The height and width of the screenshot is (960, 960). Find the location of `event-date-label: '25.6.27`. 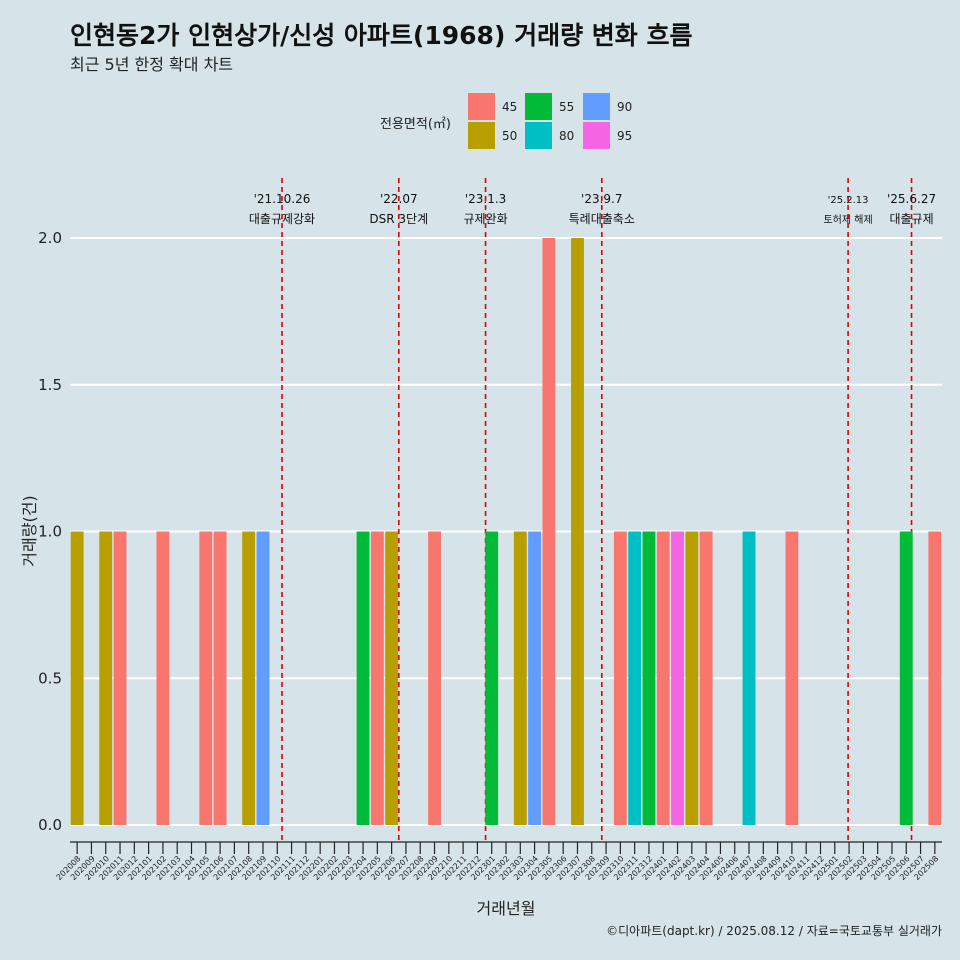

event-date-label: '25.6.27 is located at coordinates (911, 199).